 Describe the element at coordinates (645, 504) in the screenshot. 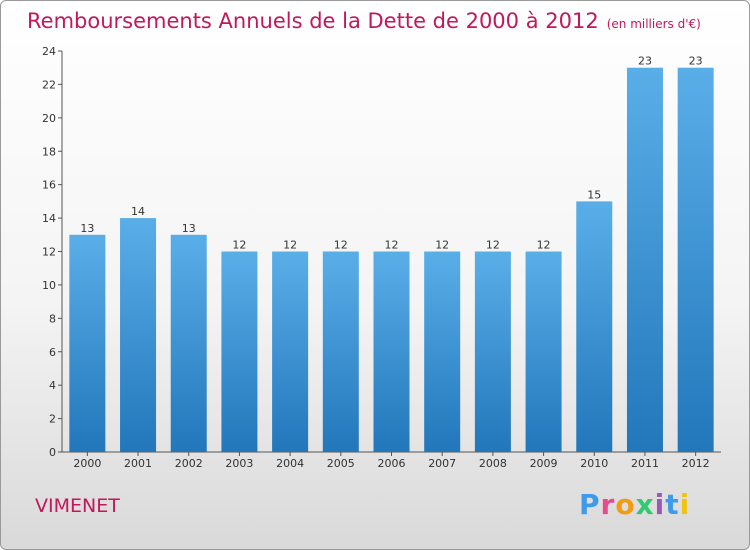

I see `logo-letter: x` at that location.